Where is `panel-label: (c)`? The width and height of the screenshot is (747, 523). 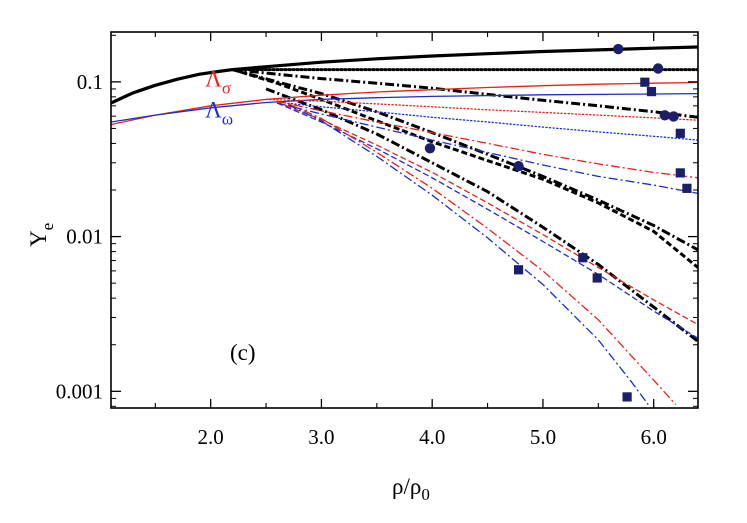
panel-label: (c) is located at coordinates (243, 352).